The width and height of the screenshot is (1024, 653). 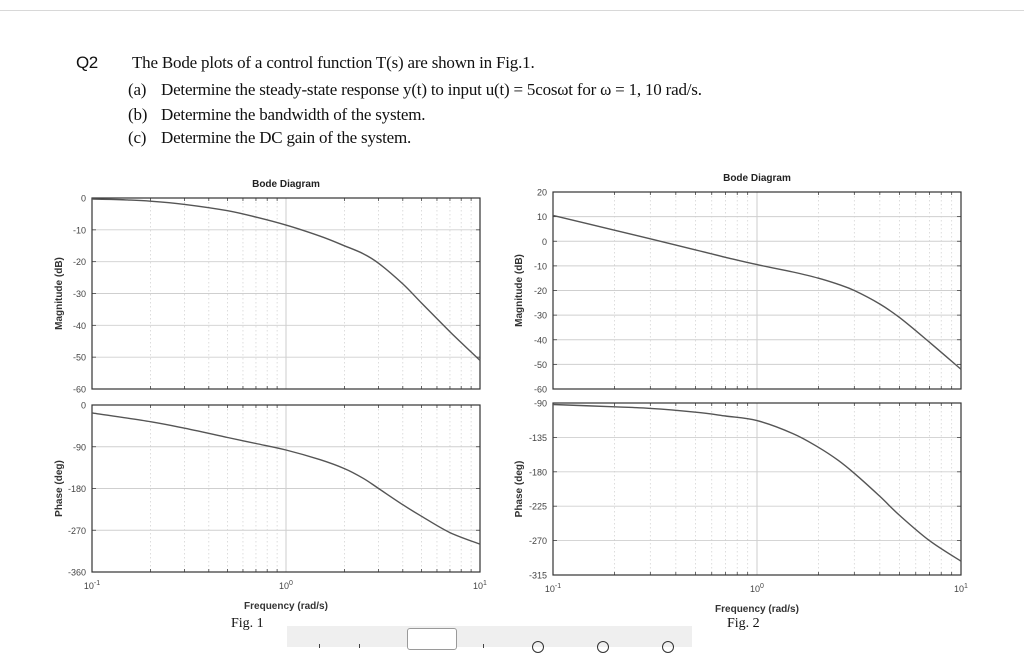 What do you see at coordinates (489, 639) in the screenshot?
I see `document-viewer-toolbar` at bounding box center [489, 639].